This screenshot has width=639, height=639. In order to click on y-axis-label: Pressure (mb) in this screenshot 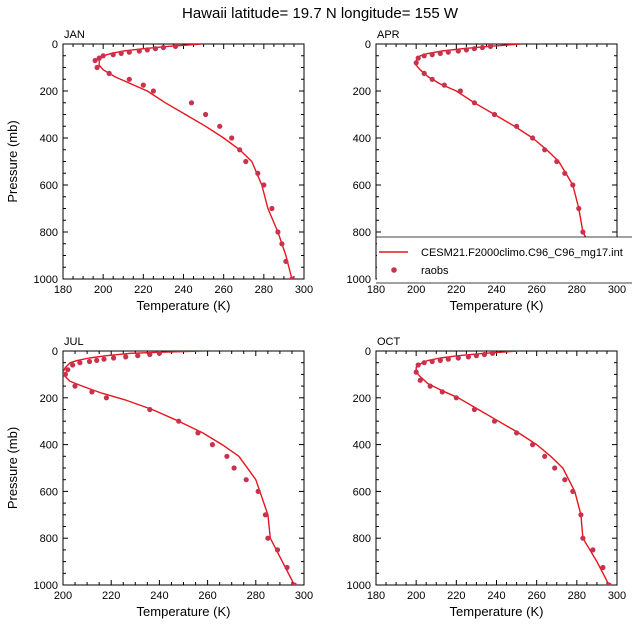, I will do `click(12, 161)`.